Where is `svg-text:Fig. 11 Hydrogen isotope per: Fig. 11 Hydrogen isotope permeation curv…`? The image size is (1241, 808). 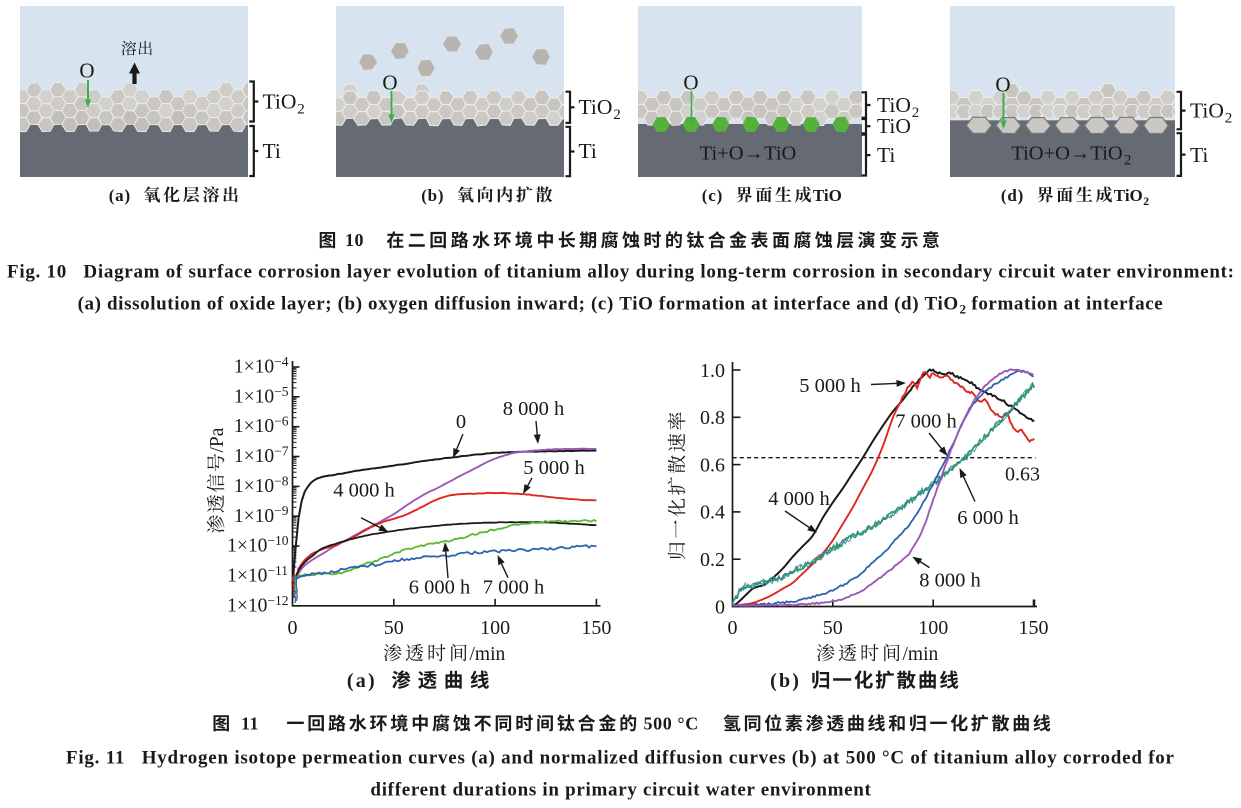
svg-text:Fig. 11 Hydrogen isotope per: Fig. 11 Hydrogen isotope permeation curv… is located at coordinates (620, 757).